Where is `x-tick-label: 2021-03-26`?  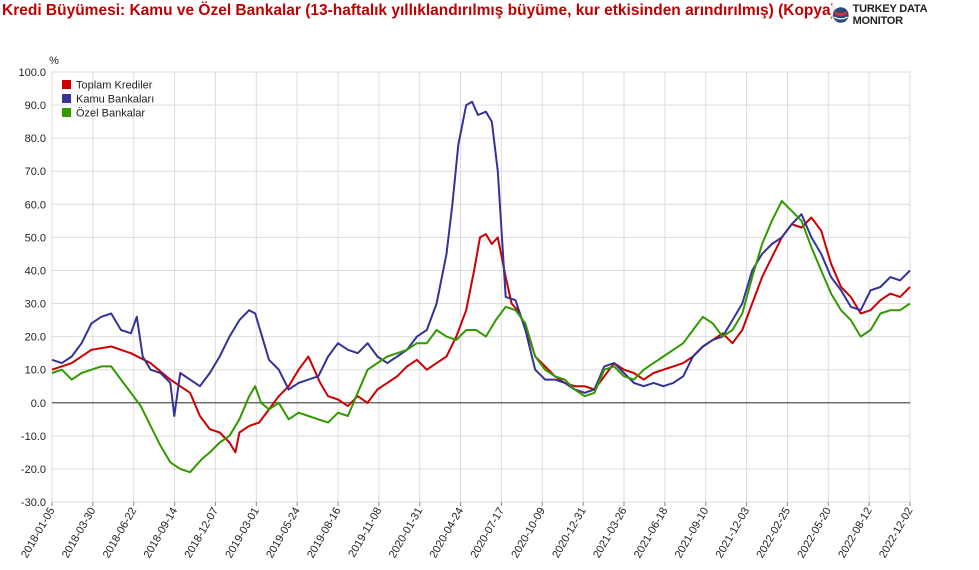
x-tick-label: 2021-03-26 is located at coordinates (610, 533).